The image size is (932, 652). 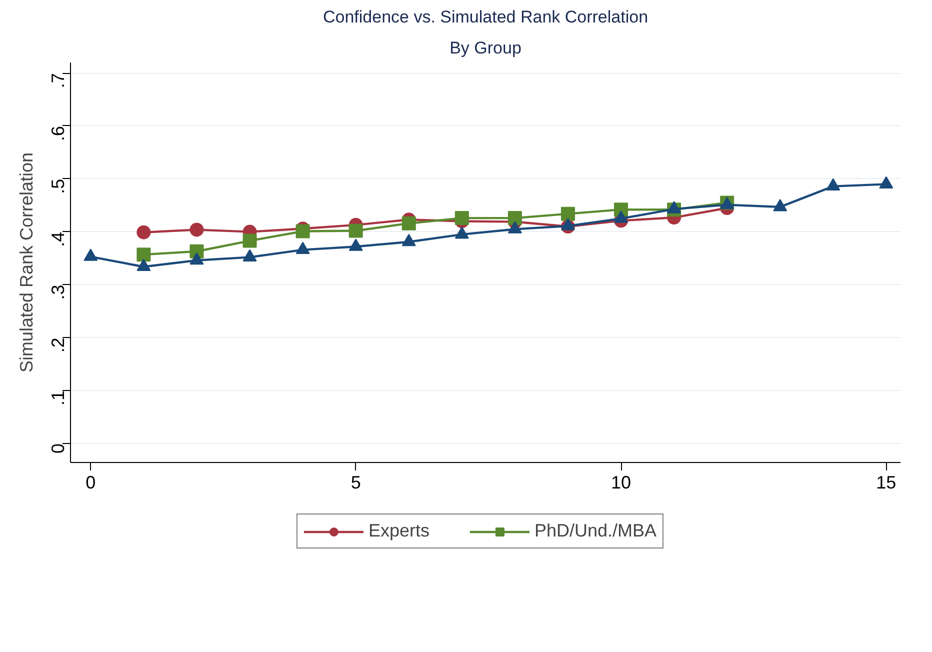 What do you see at coordinates (58, 80) in the screenshot?
I see `y-tick-label: .7` at bounding box center [58, 80].